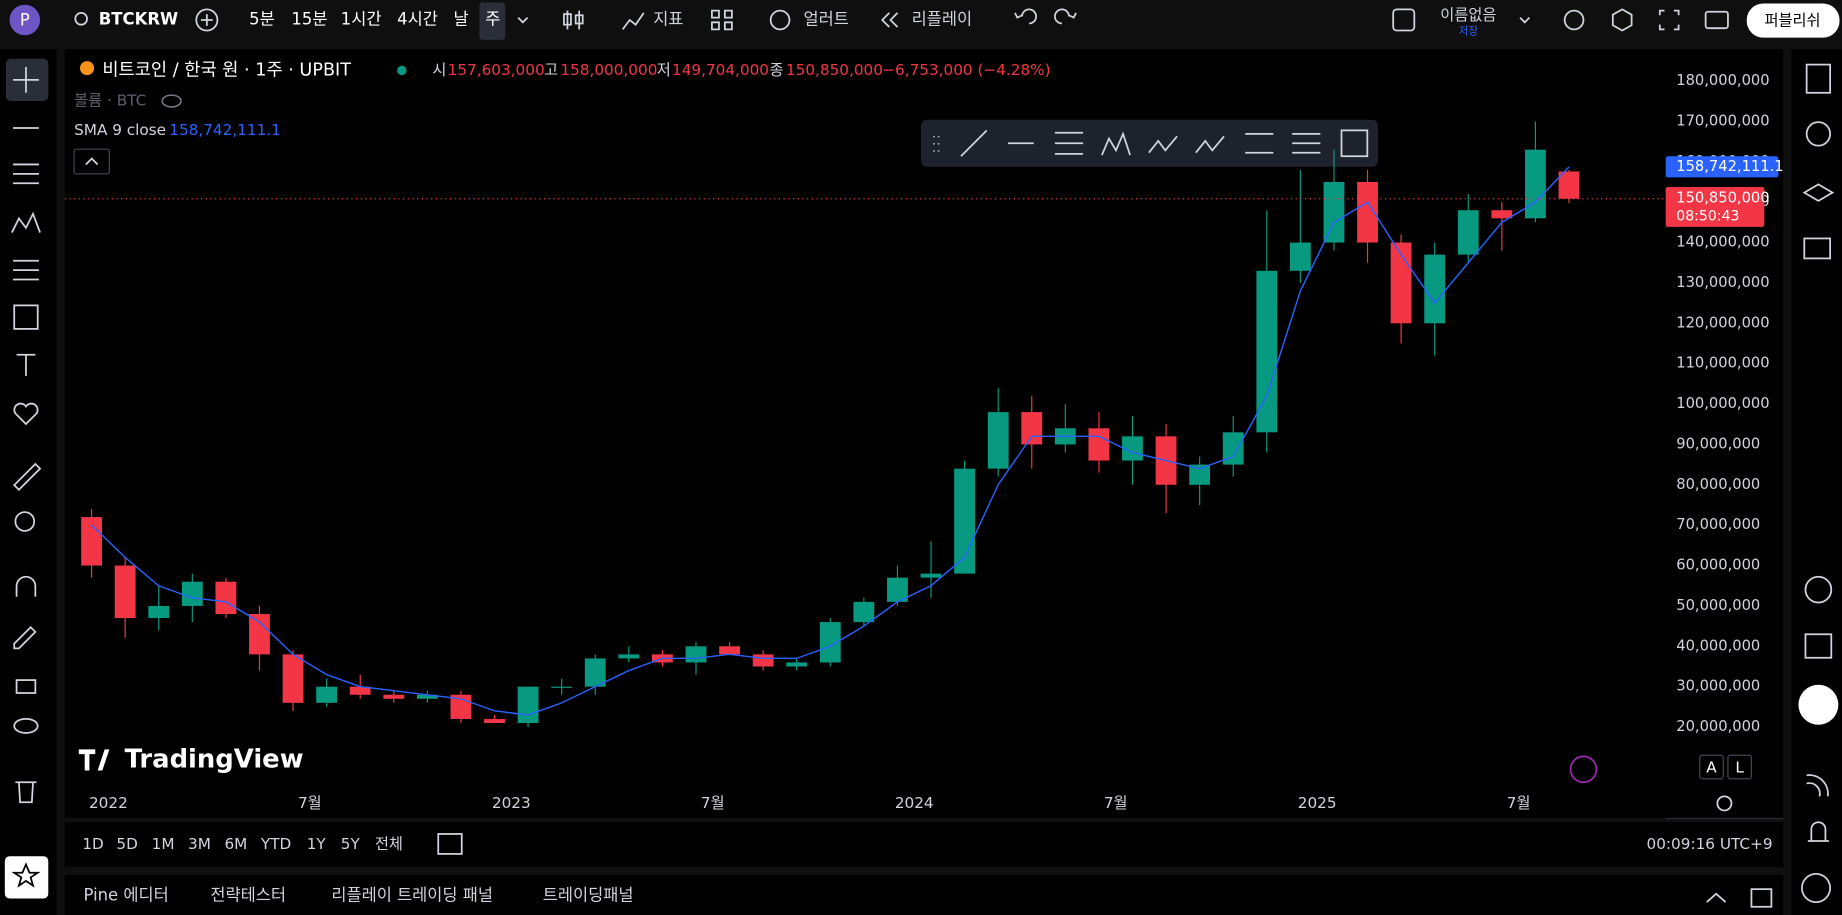 This screenshot has height=915, width=1842. I want to click on interval-menu, so click(523, 20).